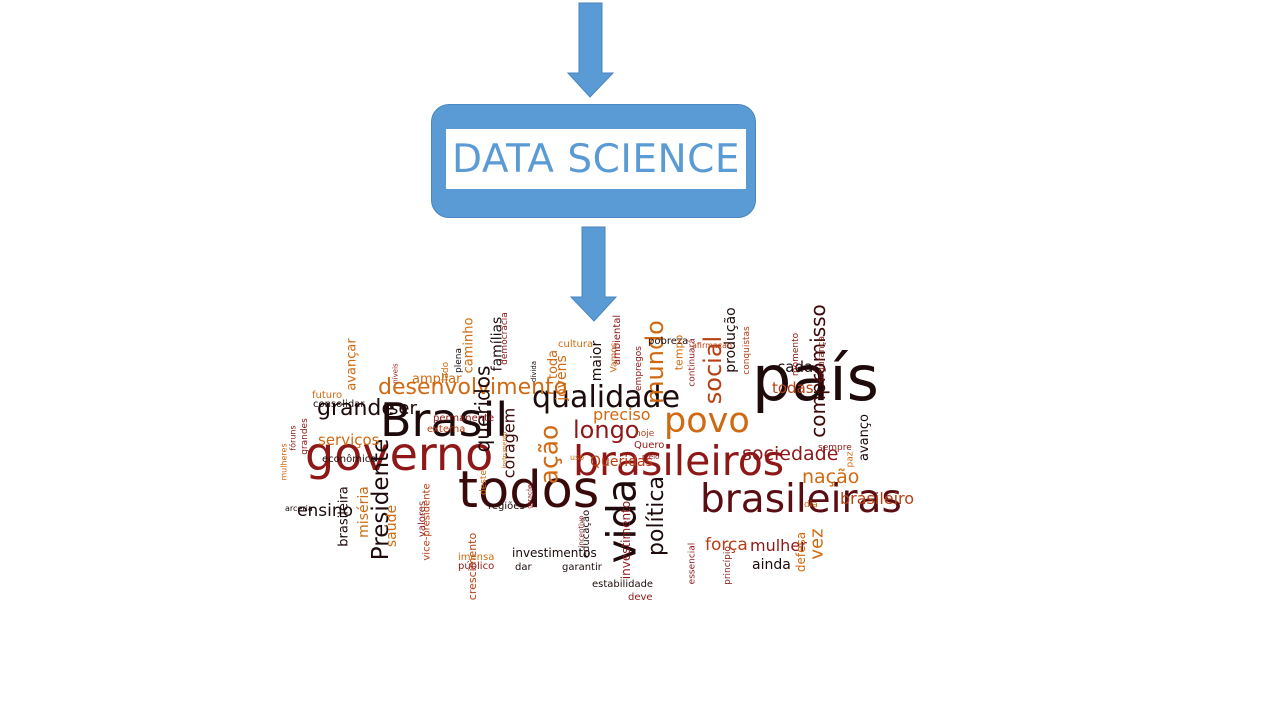 This screenshot has height=720, width=1280. What do you see at coordinates (656, 516) in the screenshot?
I see `cloud-word: política` at bounding box center [656, 516].